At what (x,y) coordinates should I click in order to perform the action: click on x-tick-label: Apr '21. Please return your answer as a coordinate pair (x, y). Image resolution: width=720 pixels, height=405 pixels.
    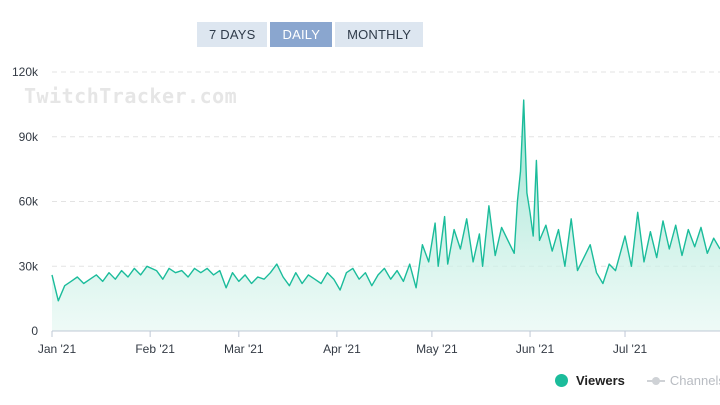
    Looking at the image, I should click on (342, 349).